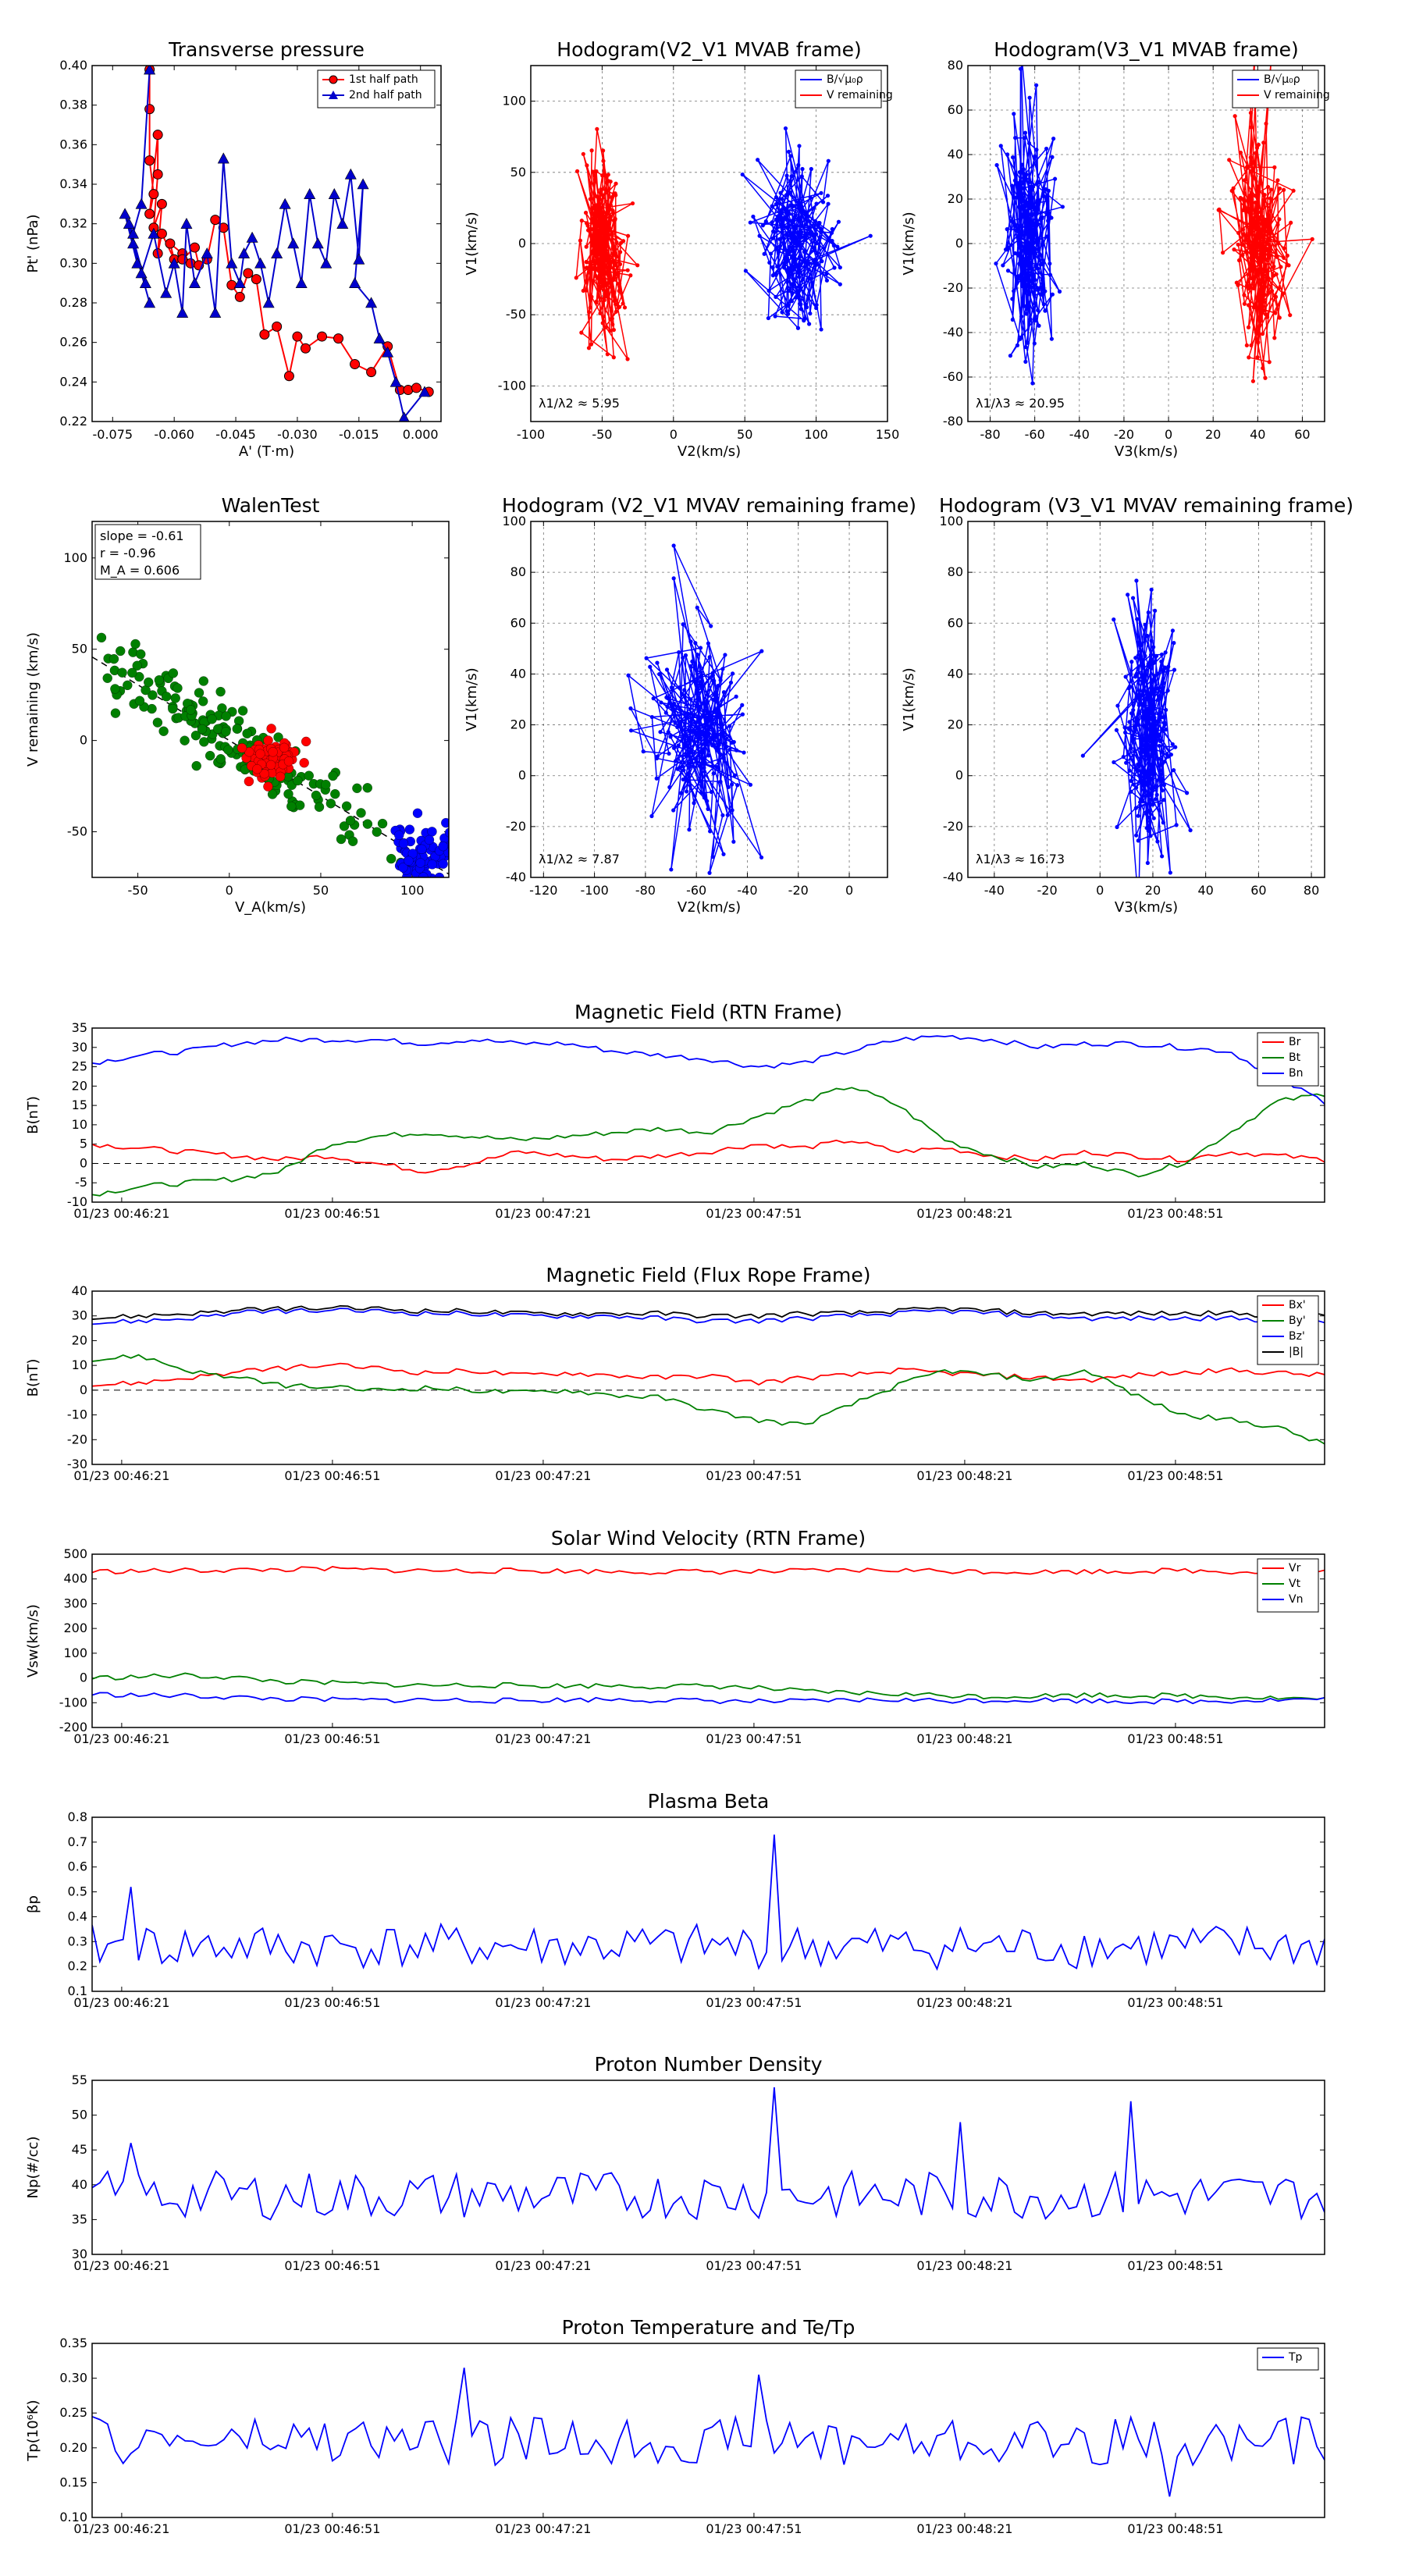  Describe the element at coordinates (708, 1904) in the screenshot. I see `plasma-beta-frame` at that location.